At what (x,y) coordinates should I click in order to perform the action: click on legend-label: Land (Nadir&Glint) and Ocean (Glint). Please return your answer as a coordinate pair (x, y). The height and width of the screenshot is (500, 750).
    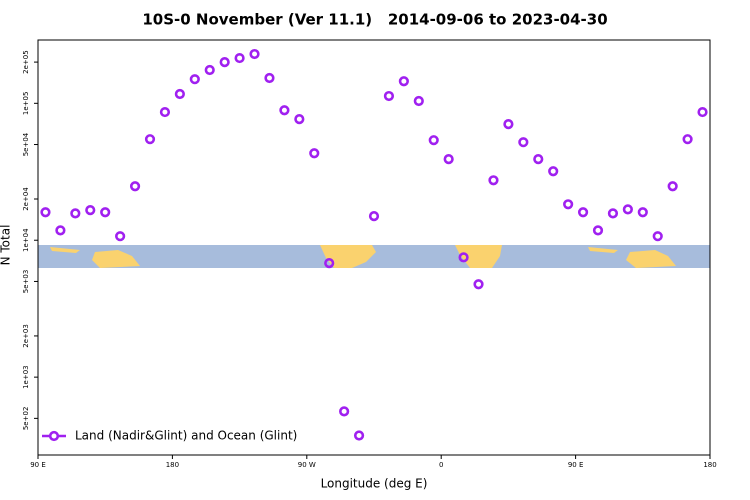
    Looking at the image, I should click on (186, 436).